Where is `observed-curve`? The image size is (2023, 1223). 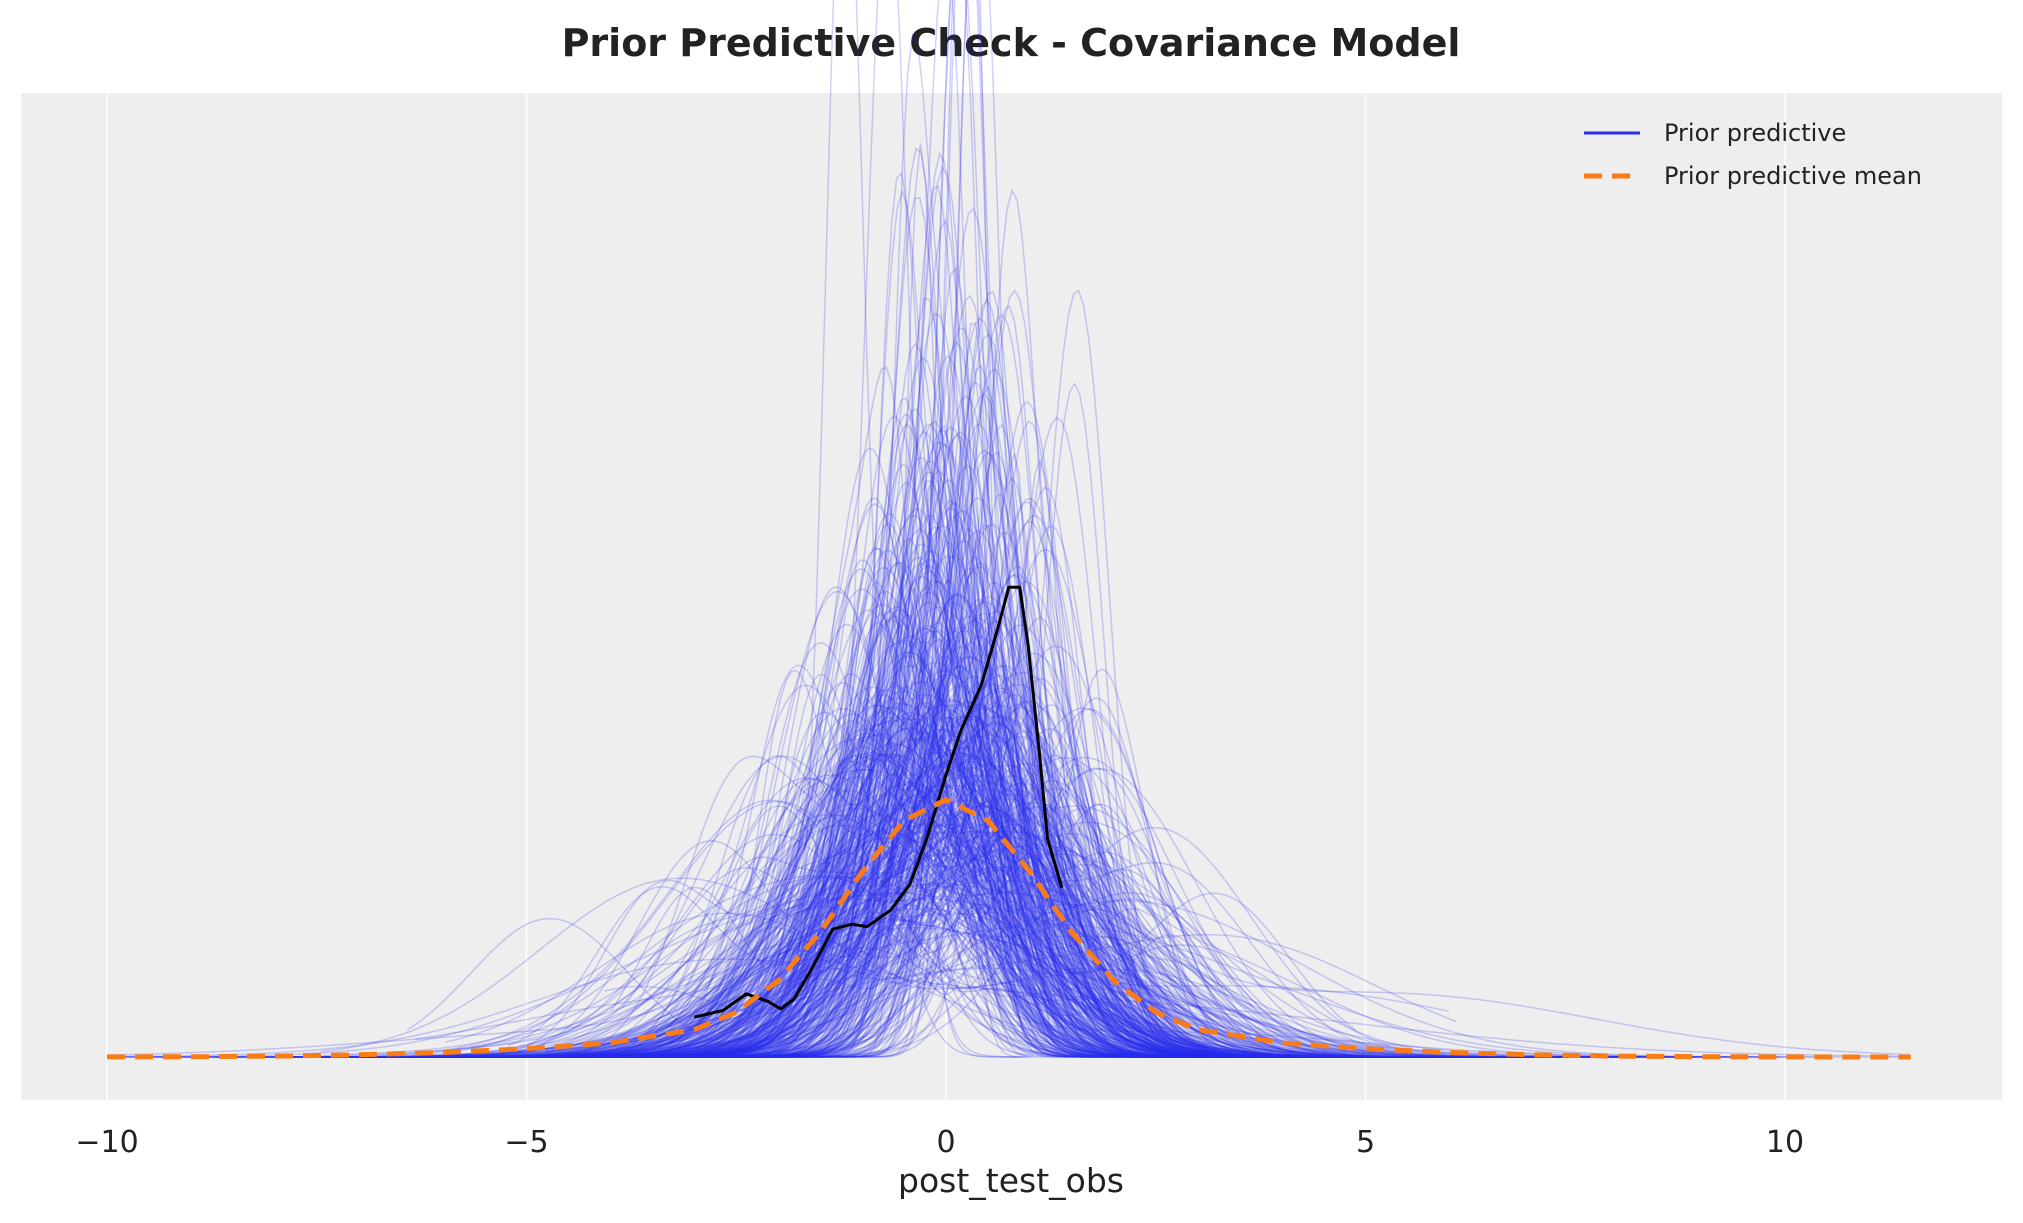
observed-curve is located at coordinates (878, 802).